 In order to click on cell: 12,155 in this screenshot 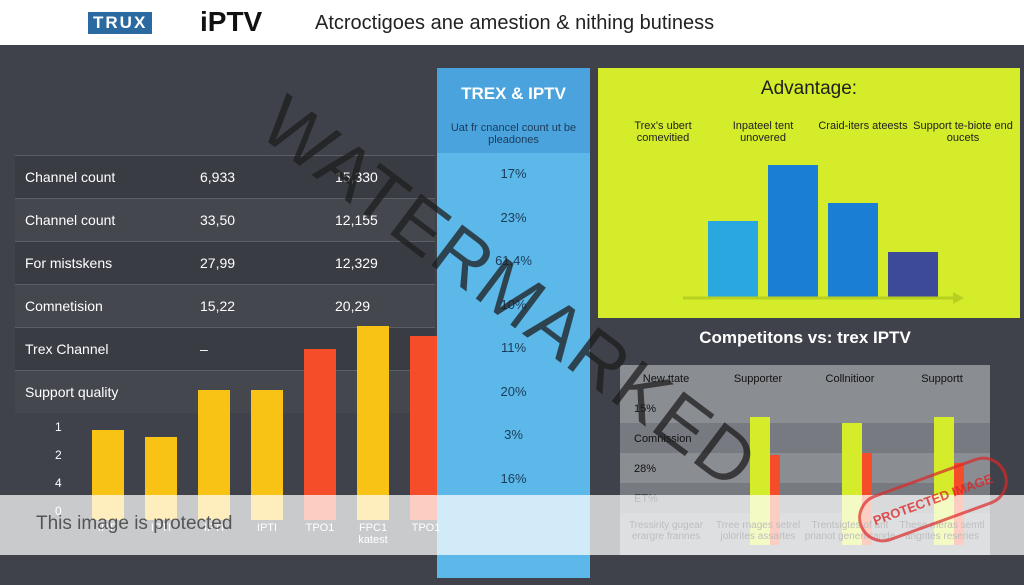, I will do `click(356, 220)`.